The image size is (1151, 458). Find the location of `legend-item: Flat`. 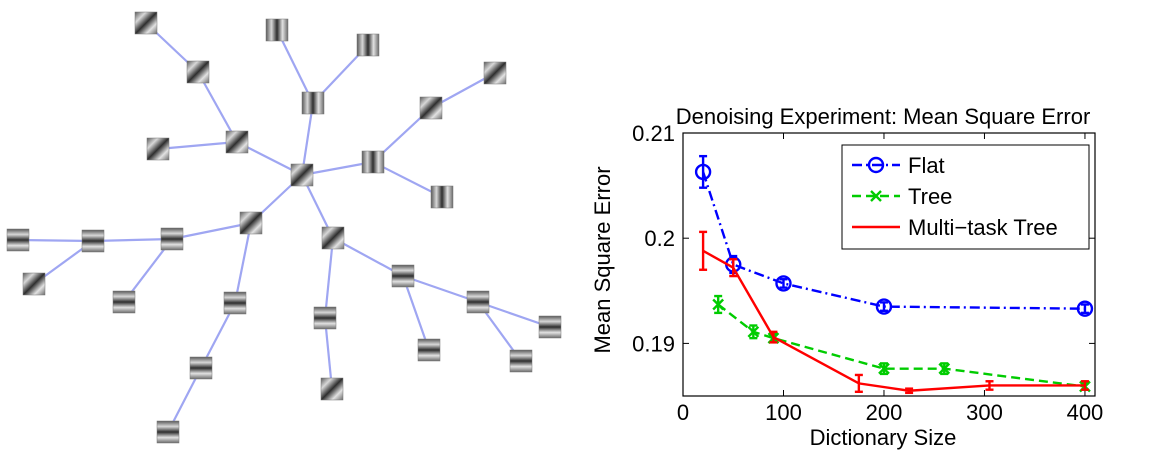

legend-item: Flat is located at coordinates (898, 165).